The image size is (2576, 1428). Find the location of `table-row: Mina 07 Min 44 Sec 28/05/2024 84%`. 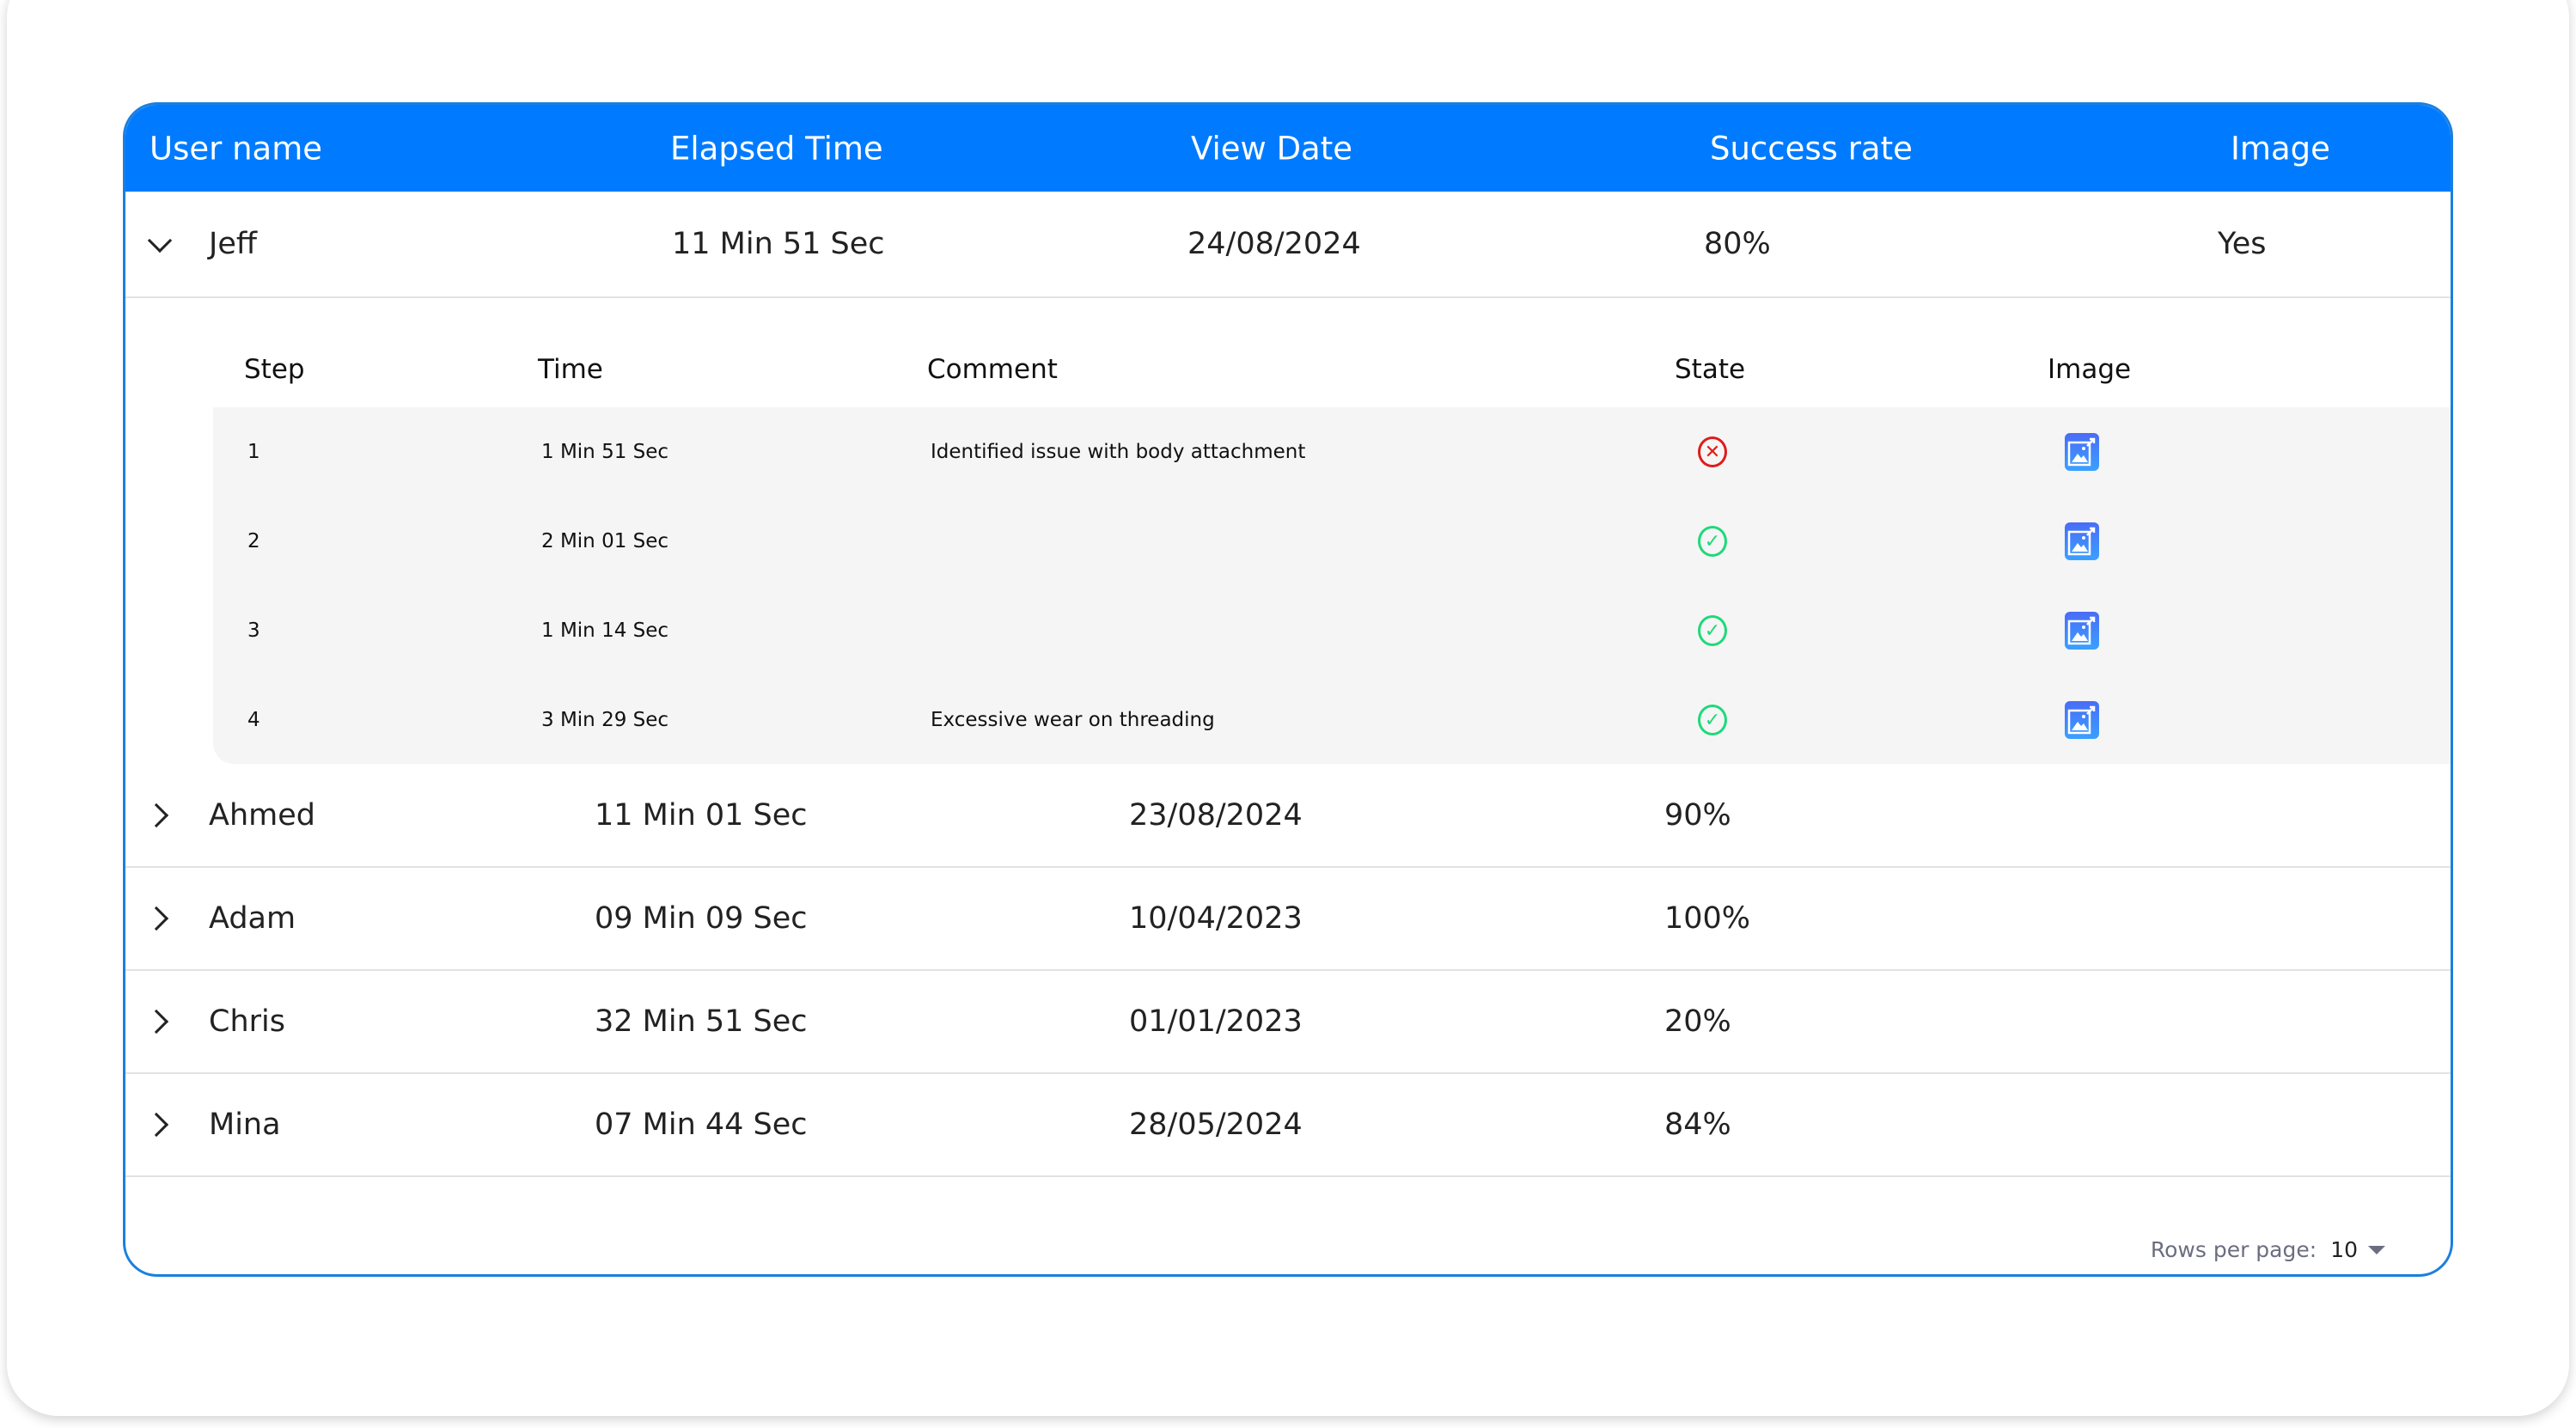

table-row: Mina 07 Min 44 Sec 28/05/2024 84% is located at coordinates (1288, 1126).